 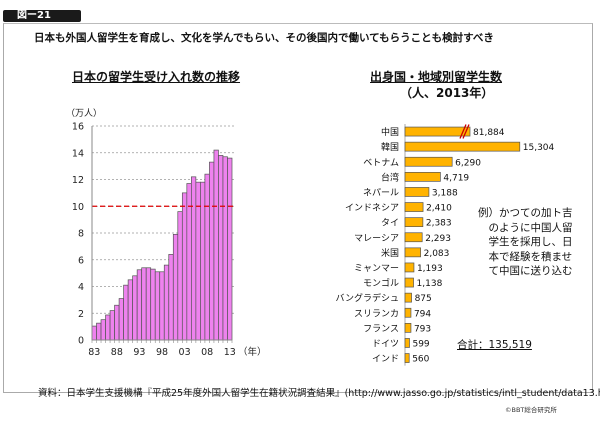 I want to click on hbar-ベトナム, so click(x=428, y=161).